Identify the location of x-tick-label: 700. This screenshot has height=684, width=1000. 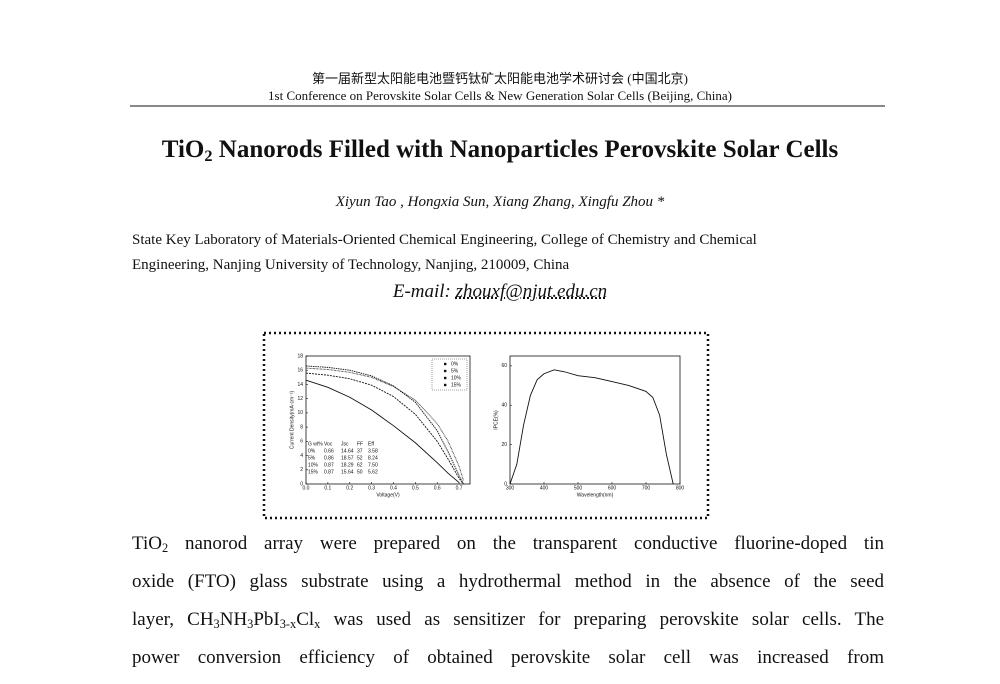
(646, 488).